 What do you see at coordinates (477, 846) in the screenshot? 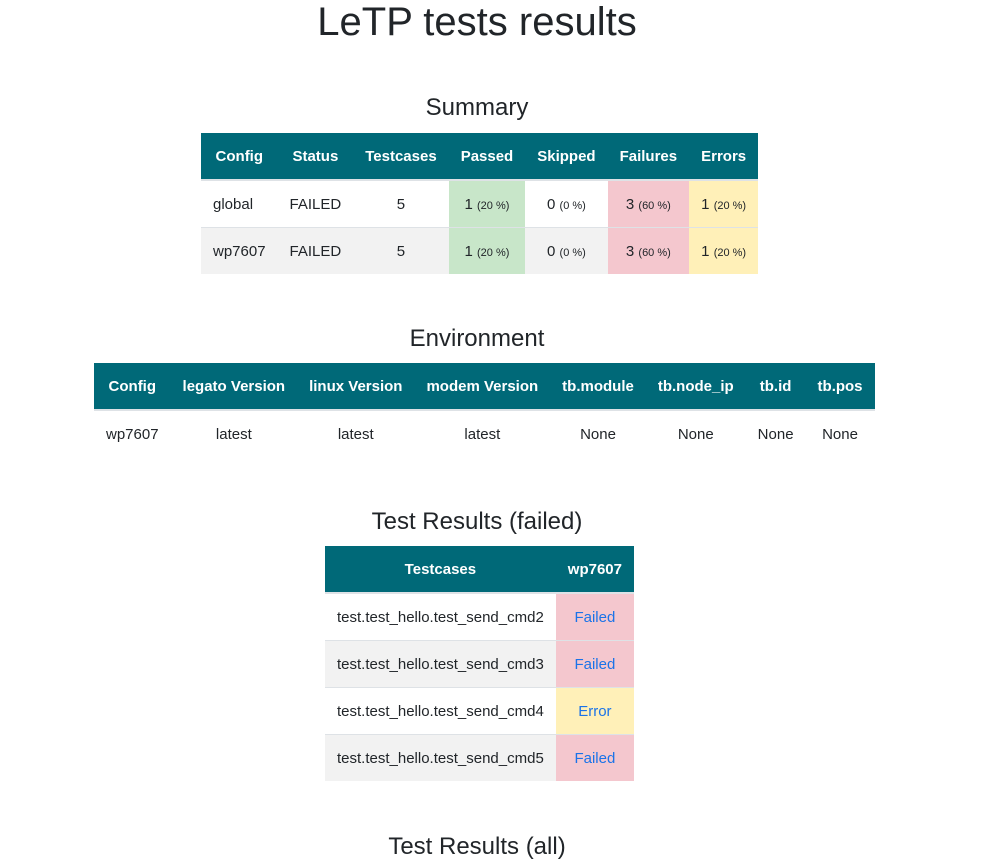
I see `all-results-title: Test Results (all)` at bounding box center [477, 846].